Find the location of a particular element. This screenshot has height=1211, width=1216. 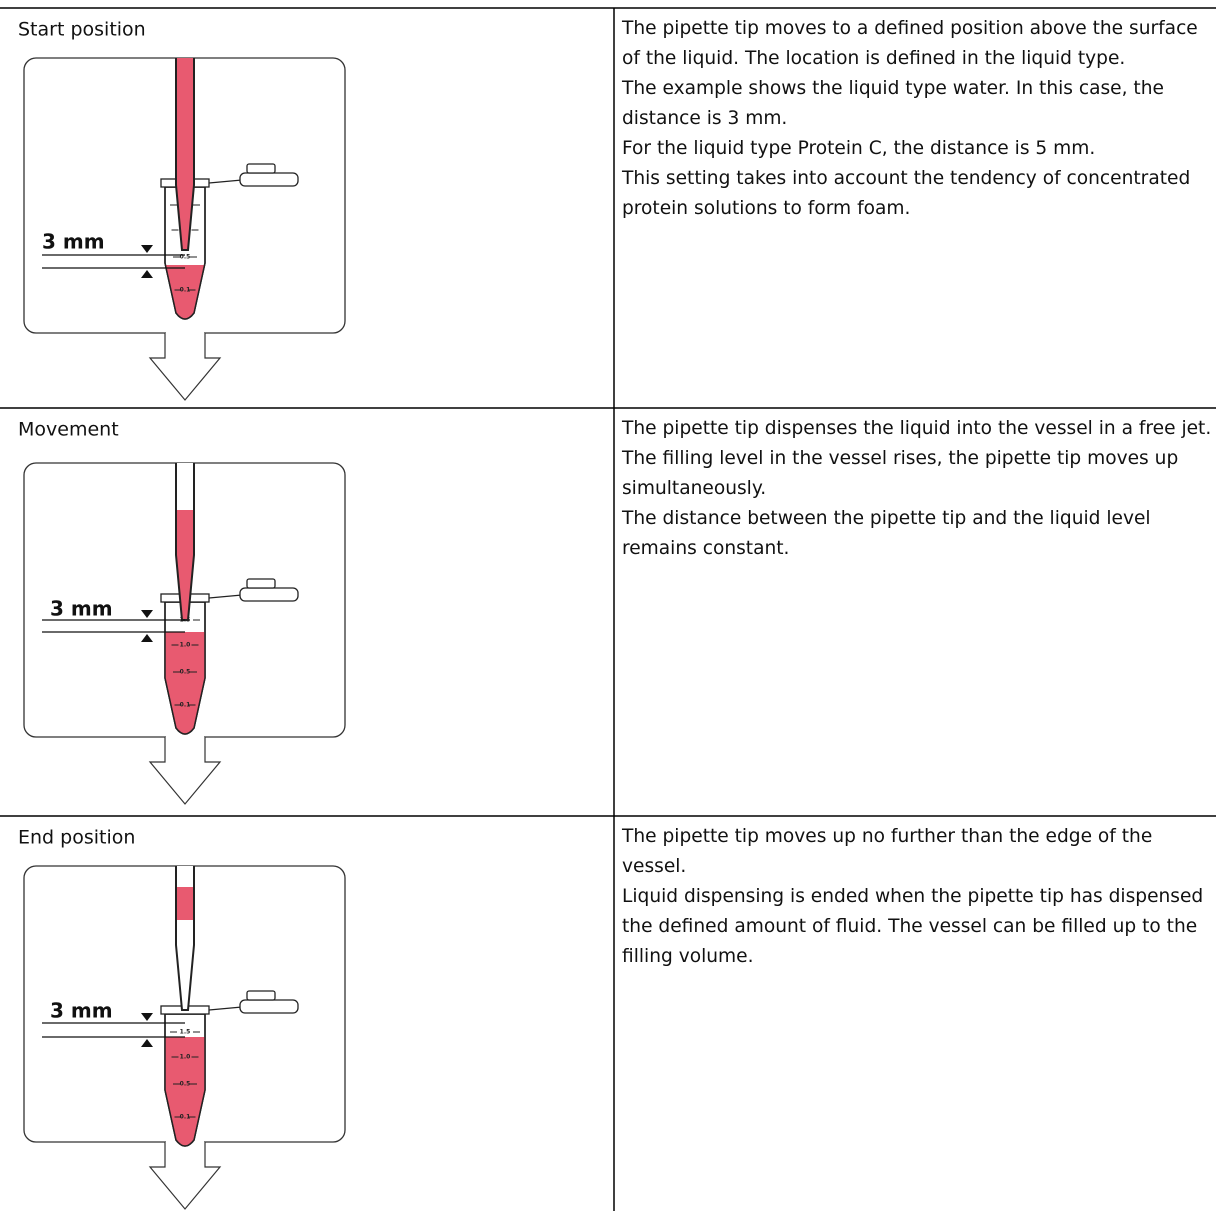

row-title: Movement is located at coordinates (68, 430).